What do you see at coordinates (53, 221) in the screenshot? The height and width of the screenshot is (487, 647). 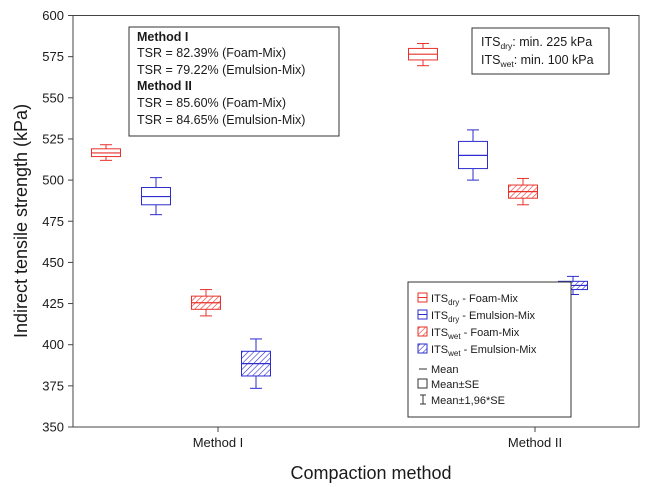 I see `y-tick-label: 475` at bounding box center [53, 221].